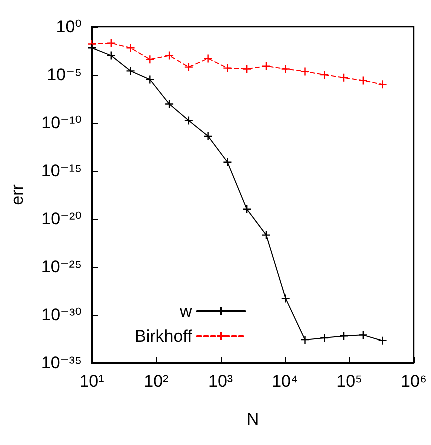 This screenshot has width=431, height=445. Describe the element at coordinates (92, 381) in the screenshot. I see `x-tick-label: 10¹` at that location.